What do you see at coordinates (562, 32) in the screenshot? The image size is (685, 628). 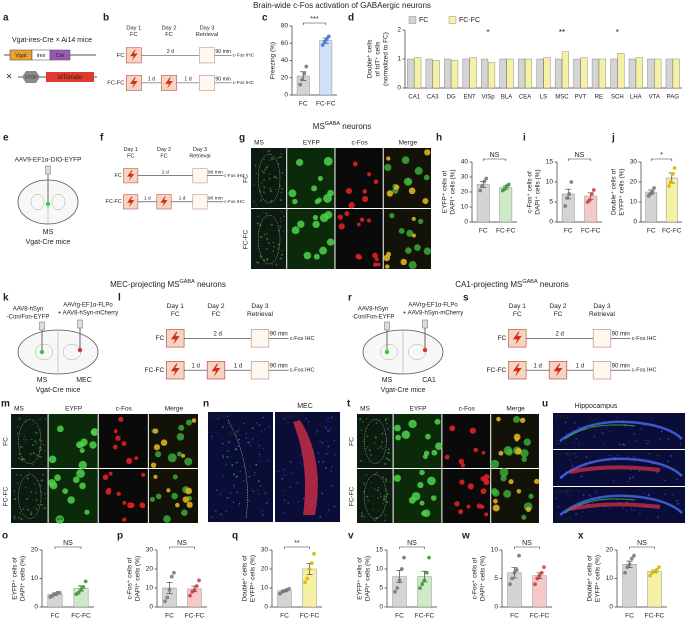 I see `significance-label: **` at bounding box center [562, 32].